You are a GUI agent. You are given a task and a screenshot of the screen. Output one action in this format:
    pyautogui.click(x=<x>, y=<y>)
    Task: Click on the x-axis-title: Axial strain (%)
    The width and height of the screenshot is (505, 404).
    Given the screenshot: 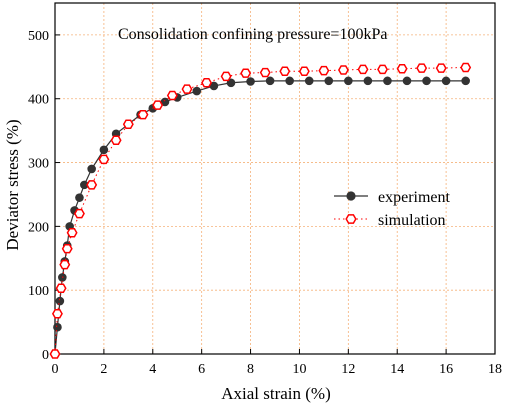 What is the action you would take?
    pyautogui.click(x=276, y=393)
    